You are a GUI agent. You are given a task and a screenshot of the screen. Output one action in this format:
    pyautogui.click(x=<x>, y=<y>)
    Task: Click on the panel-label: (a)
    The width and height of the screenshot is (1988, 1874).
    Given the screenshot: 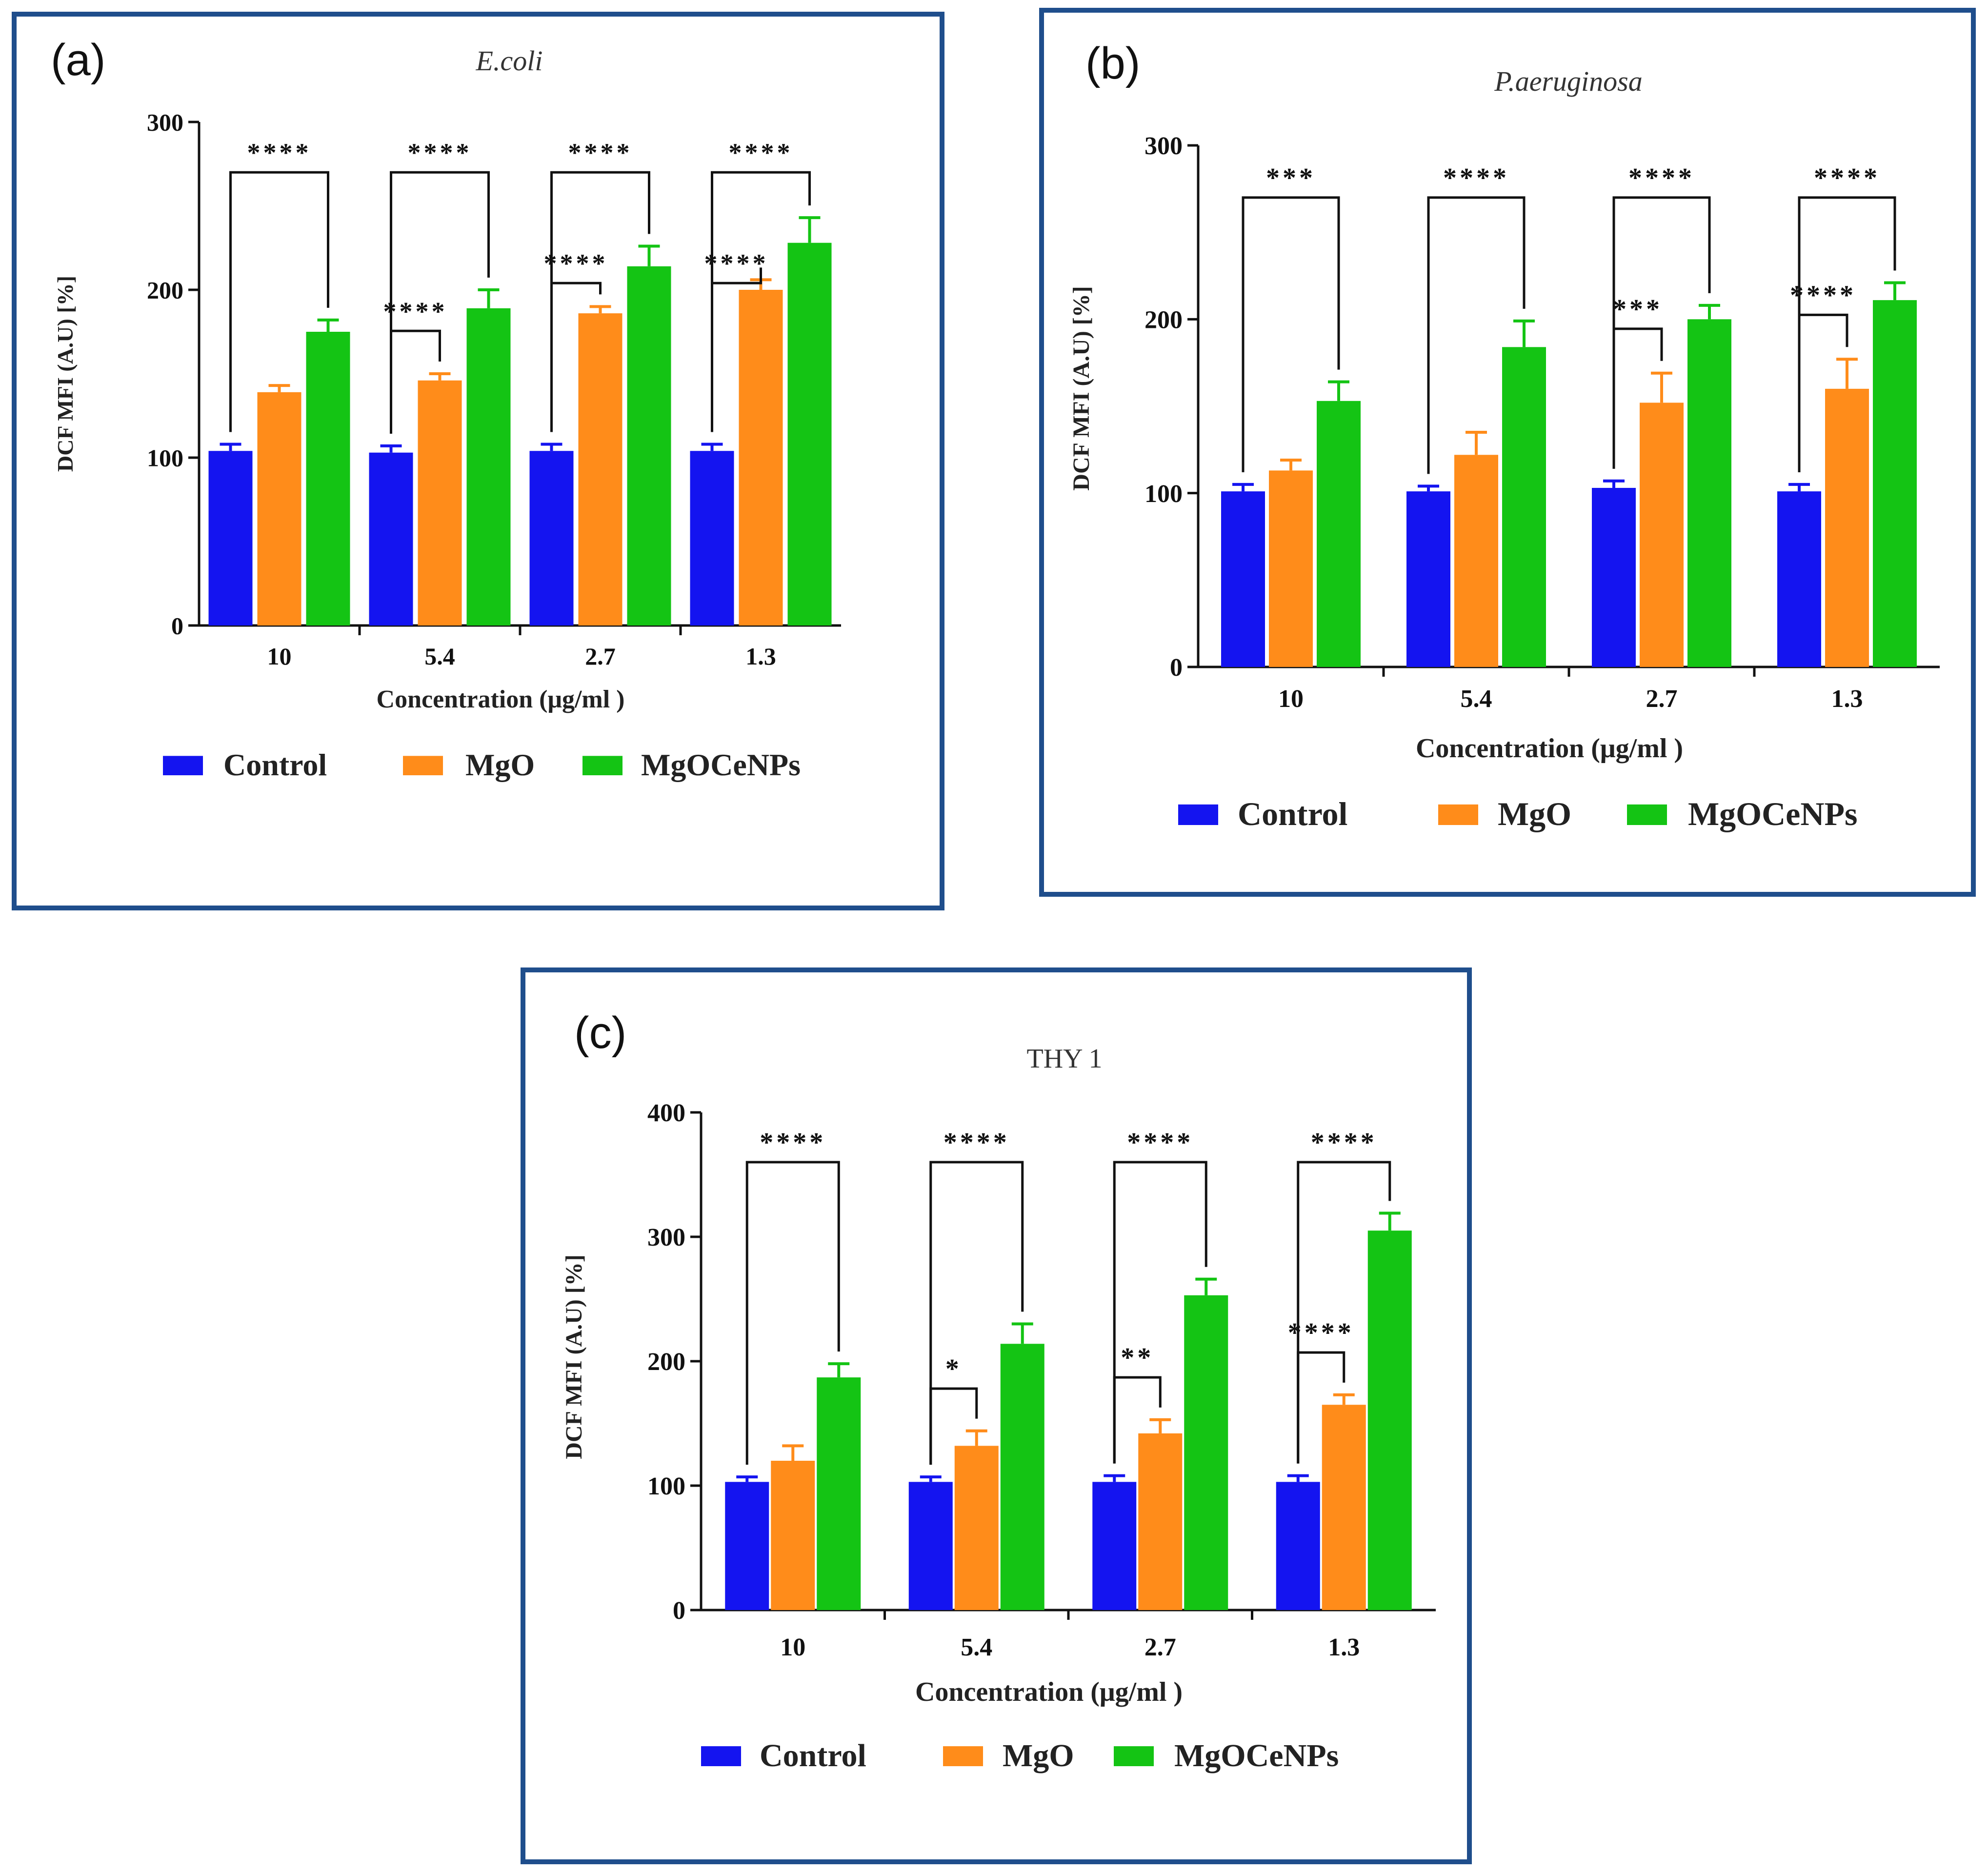 What is the action you would take?
    pyautogui.click(x=78, y=60)
    